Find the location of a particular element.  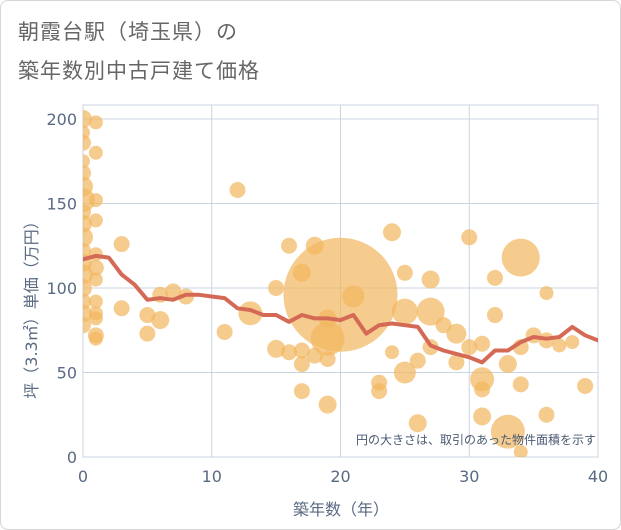

chart-title-line-2: 築年数別中古戸建て価格 is located at coordinates (139, 71).